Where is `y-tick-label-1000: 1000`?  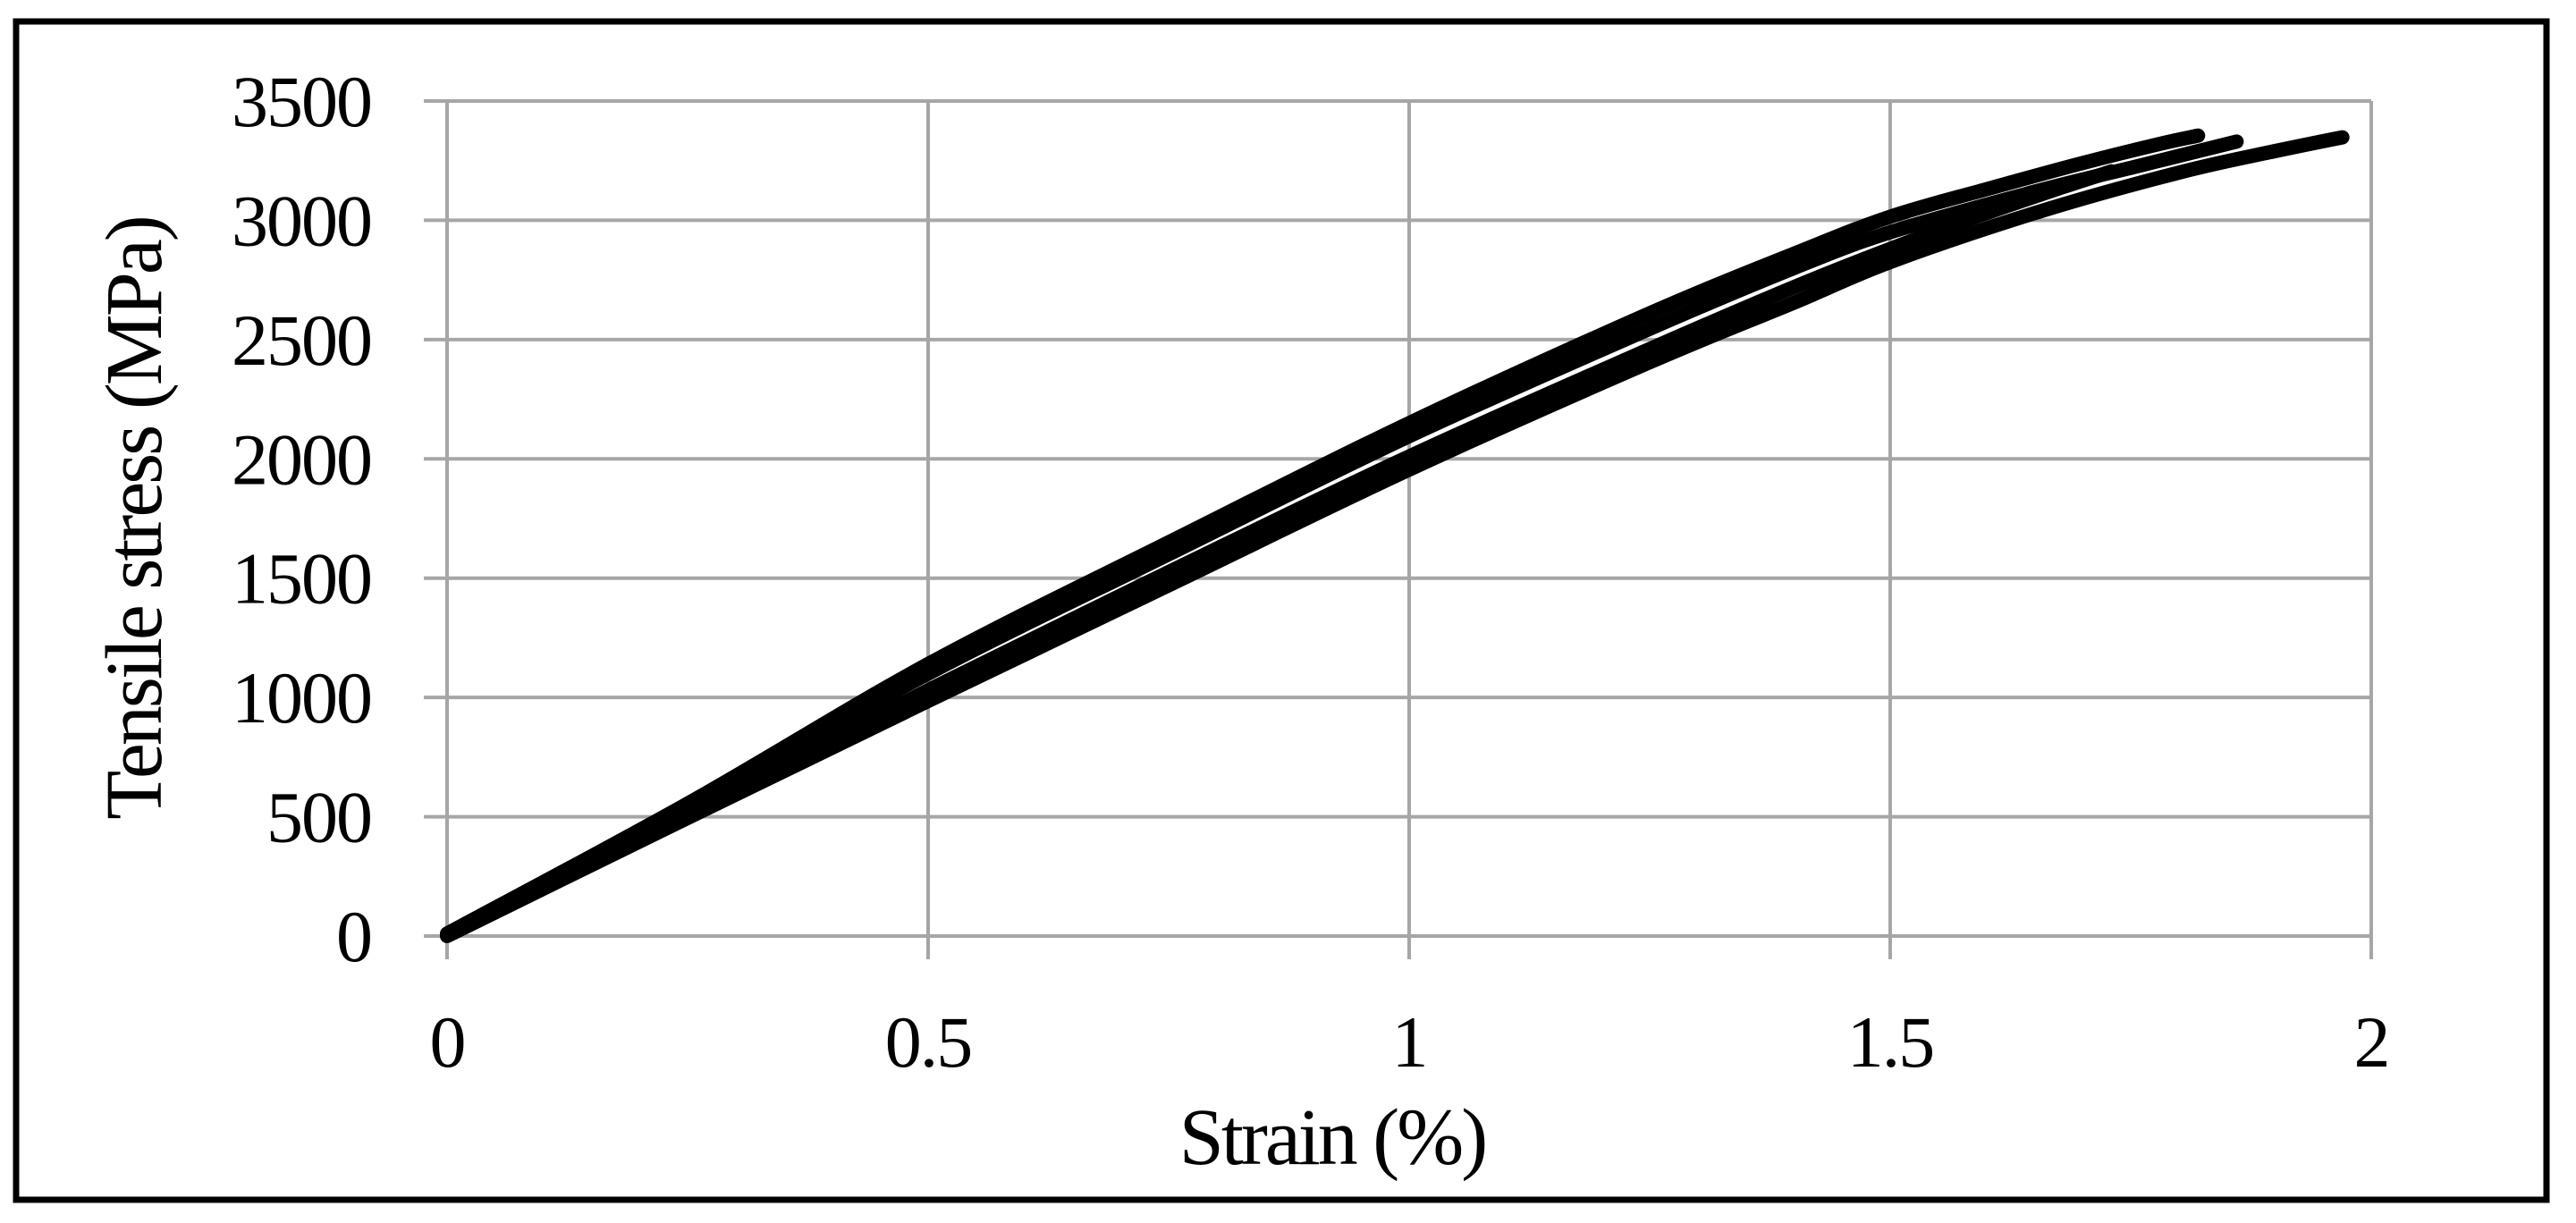
y-tick-label-1000: 1000 is located at coordinates (301, 697).